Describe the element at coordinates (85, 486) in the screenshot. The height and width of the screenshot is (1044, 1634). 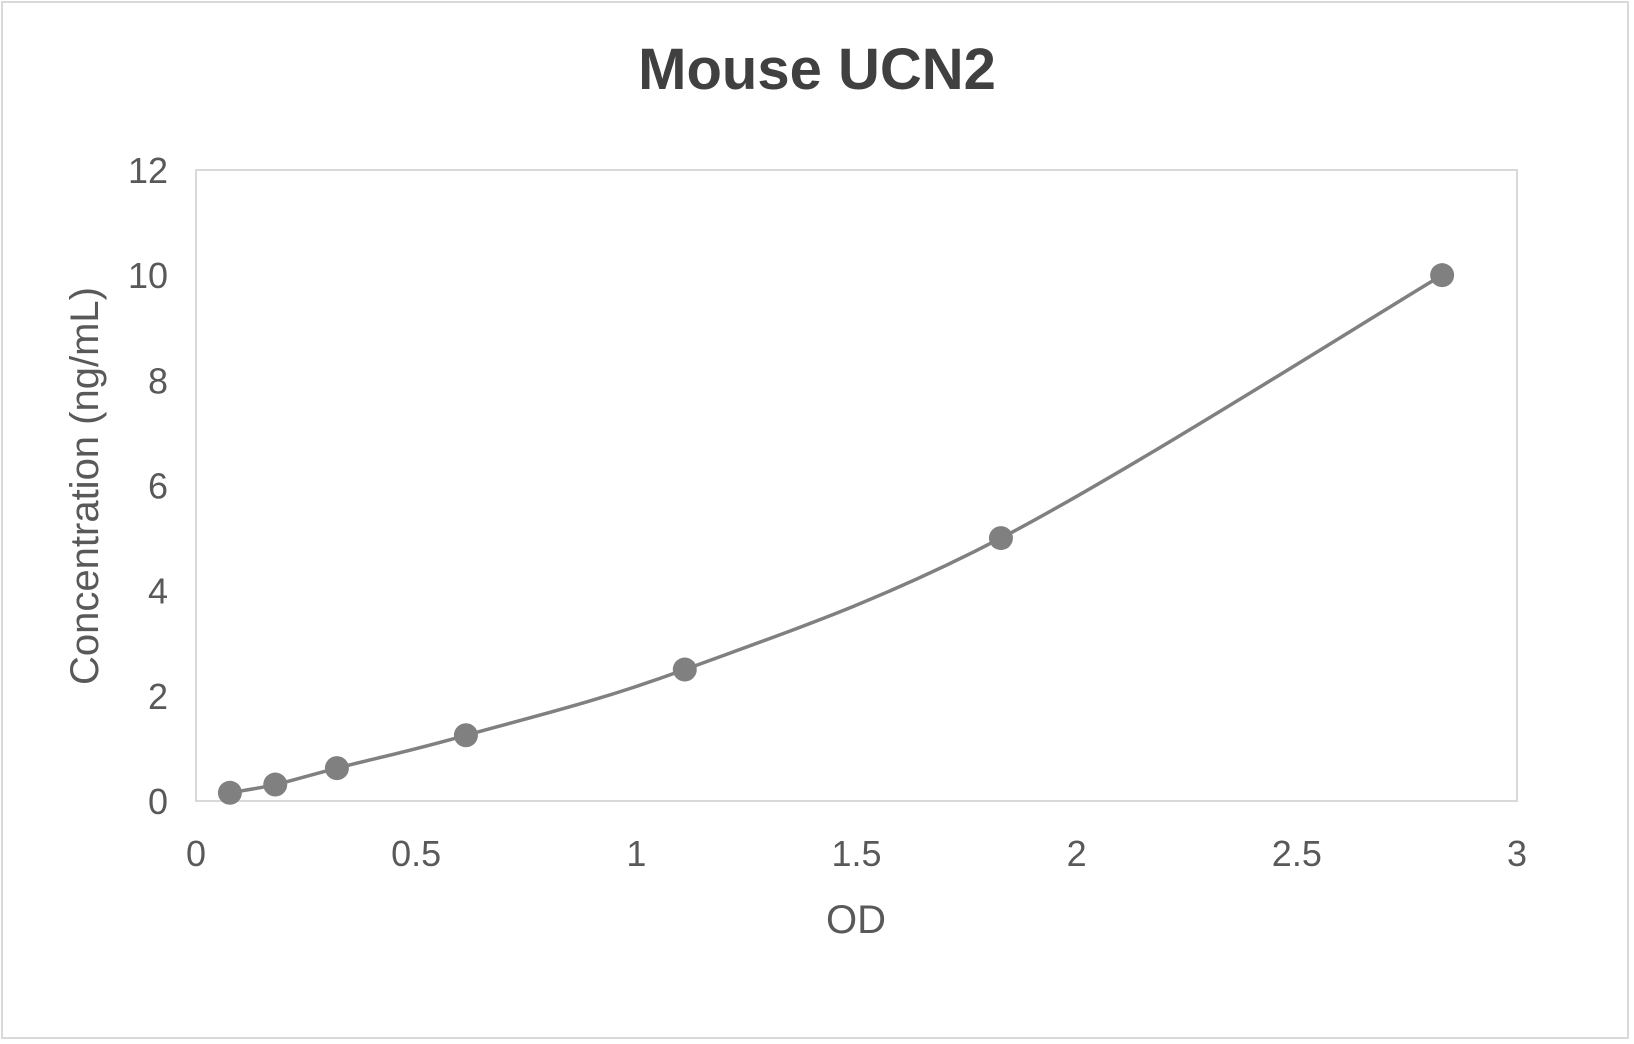
I see `y-axis-label: Concentration (ng/mL)` at that location.